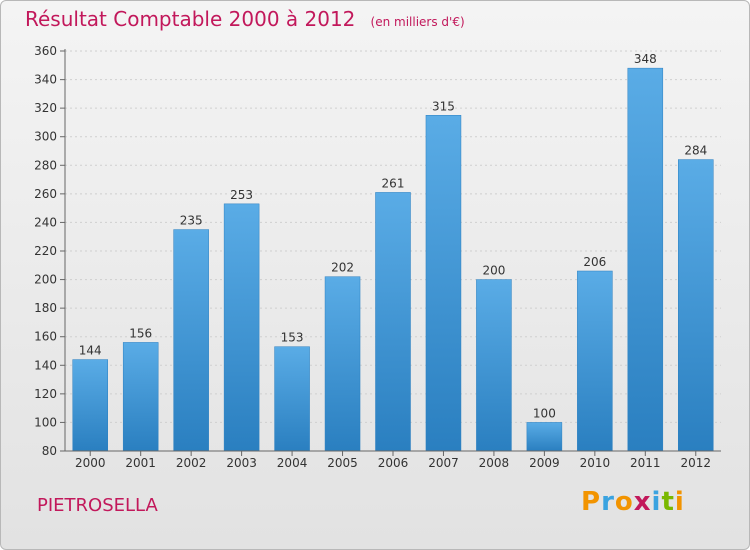 This screenshot has height=550, width=750. What do you see at coordinates (624, 502) in the screenshot?
I see `logo-letter: o` at bounding box center [624, 502].